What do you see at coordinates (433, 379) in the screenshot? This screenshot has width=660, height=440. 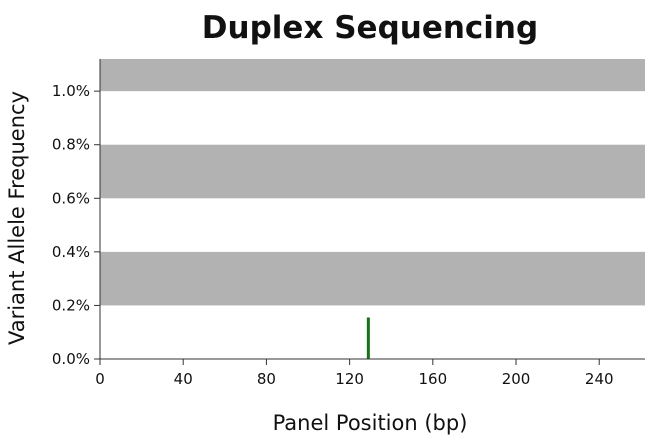 I see `x-tick-label: 160` at bounding box center [433, 379].